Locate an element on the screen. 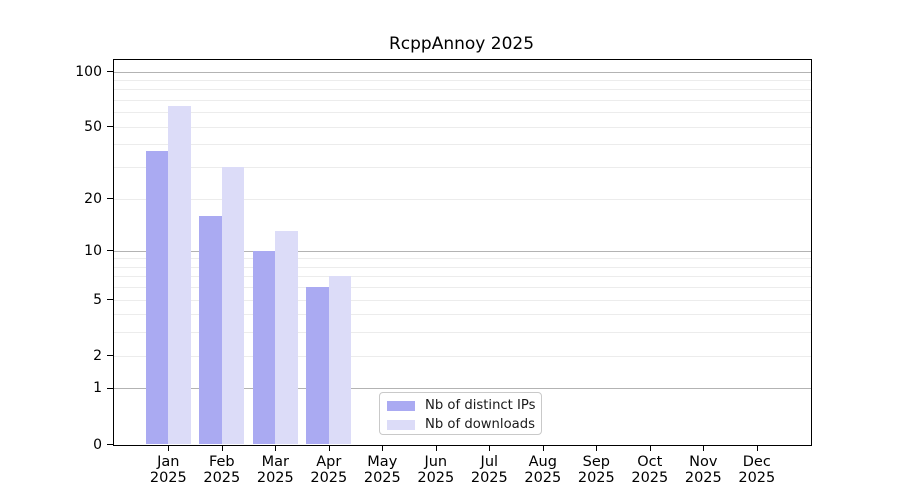 The image size is (900, 500). x-tick-label-year-feb: 2025 is located at coordinates (222, 478).